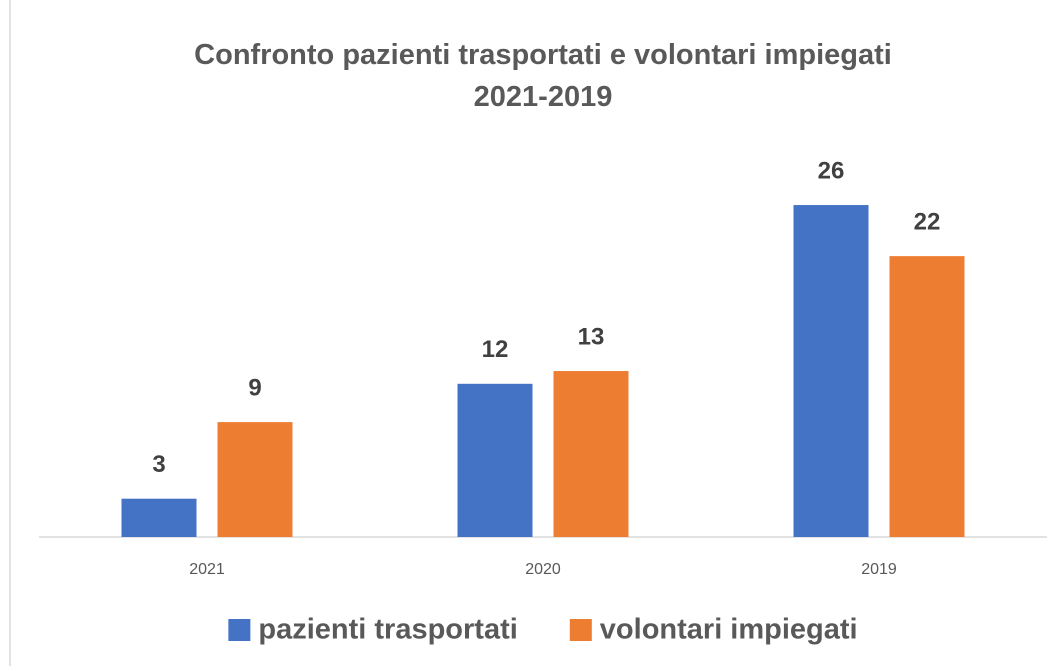  What do you see at coordinates (591, 336) in the screenshot?
I see `data-label: 13` at bounding box center [591, 336].